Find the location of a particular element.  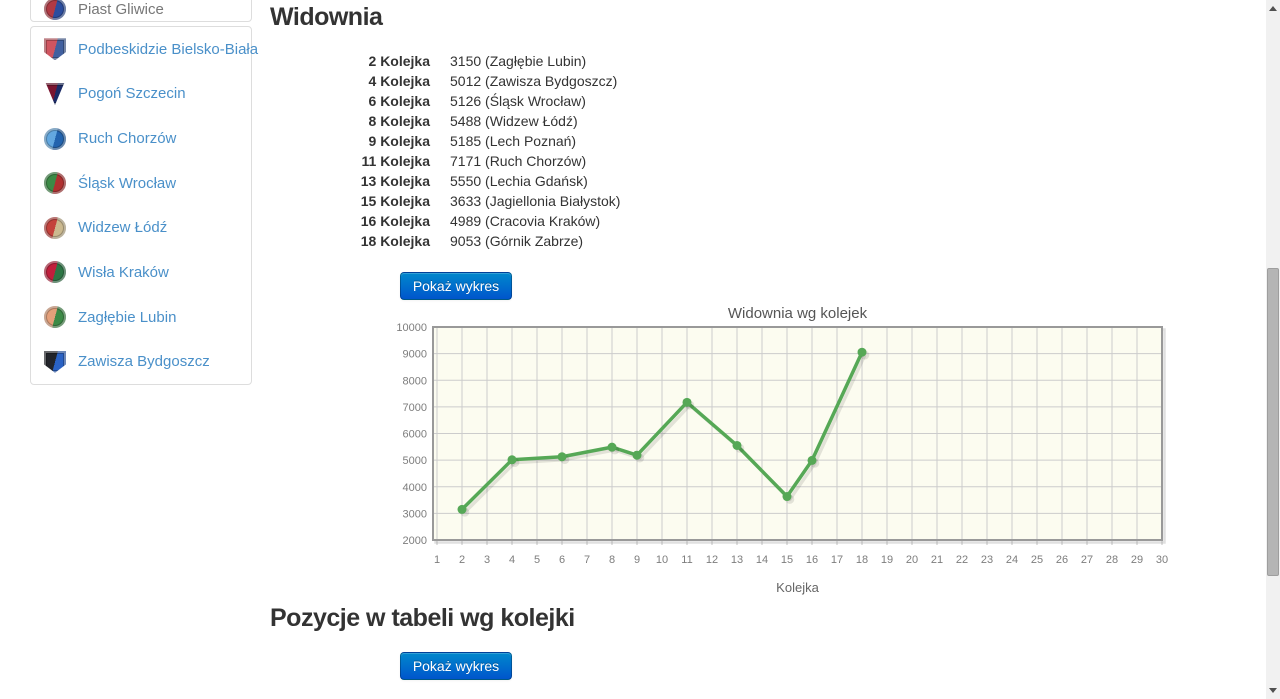

round-label: 4 Kolejka is located at coordinates (399, 81).